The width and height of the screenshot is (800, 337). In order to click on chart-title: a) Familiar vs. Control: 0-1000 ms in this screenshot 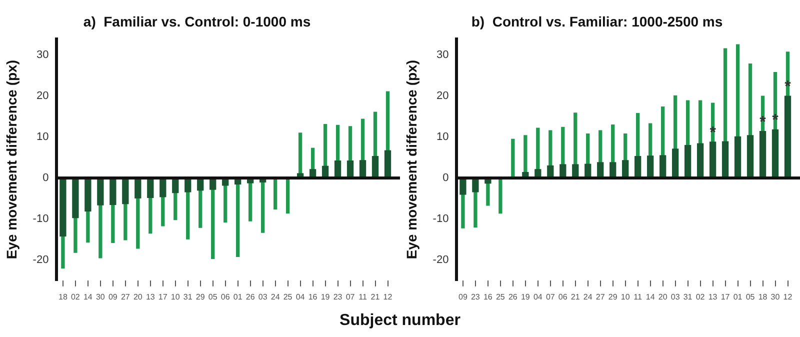, I will do `click(197, 21)`.